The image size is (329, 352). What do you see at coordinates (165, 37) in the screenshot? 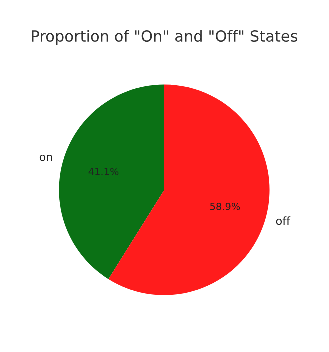
I see `chart-title: Proportion of "On" and "Off" States` at bounding box center [165, 37].